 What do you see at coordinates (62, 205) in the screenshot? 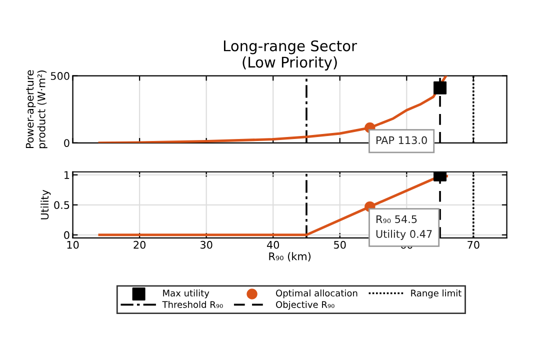
I see `y-tick-label: 0.5` at bounding box center [62, 205].